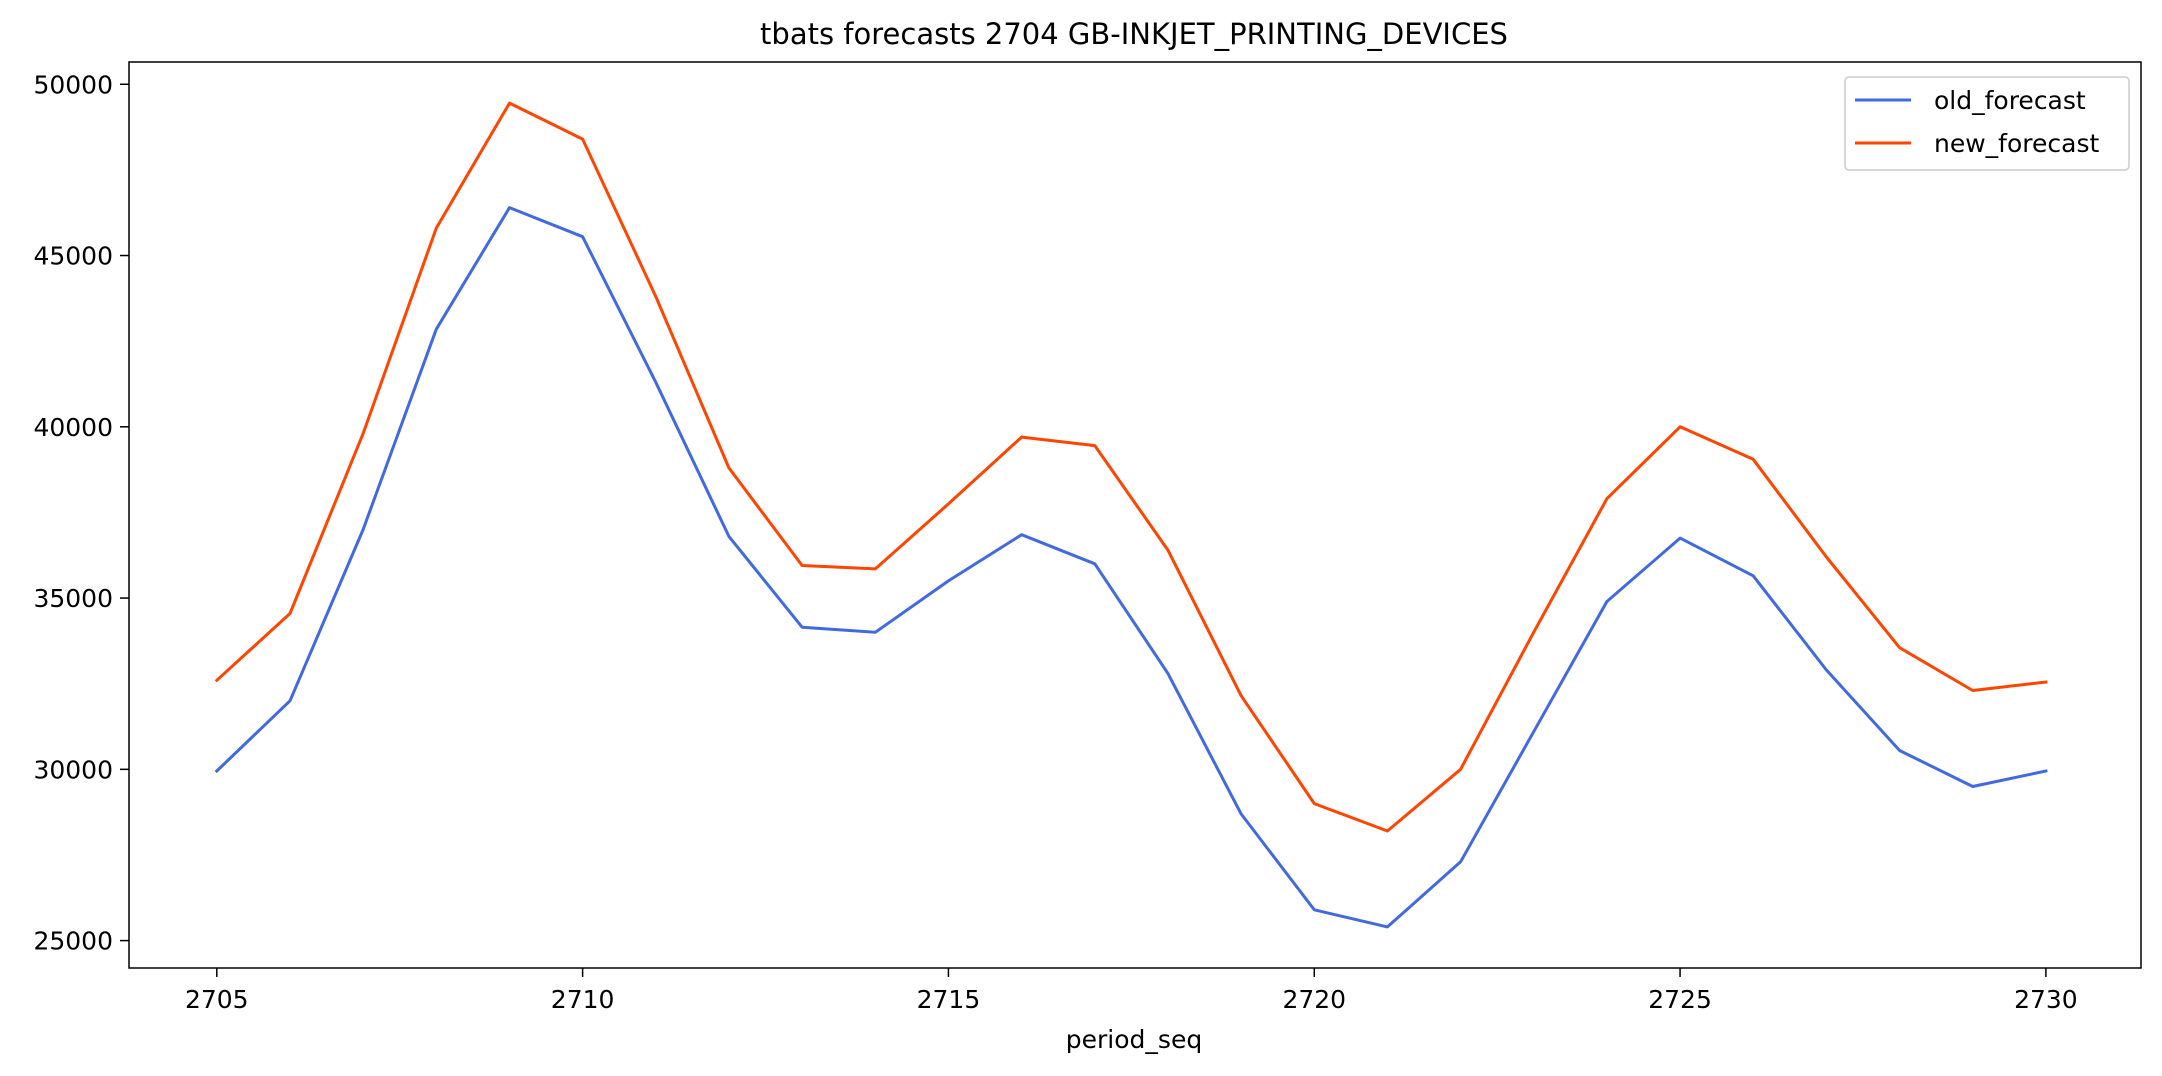 The width and height of the screenshot is (2162, 1076). I want to click on legend-frame, so click(1987, 123).